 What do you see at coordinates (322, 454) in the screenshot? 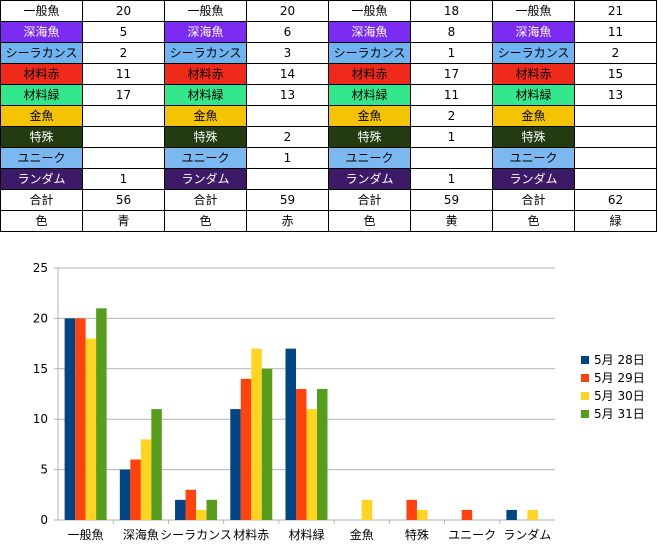
I see `bar-材料緑-series-3` at bounding box center [322, 454].